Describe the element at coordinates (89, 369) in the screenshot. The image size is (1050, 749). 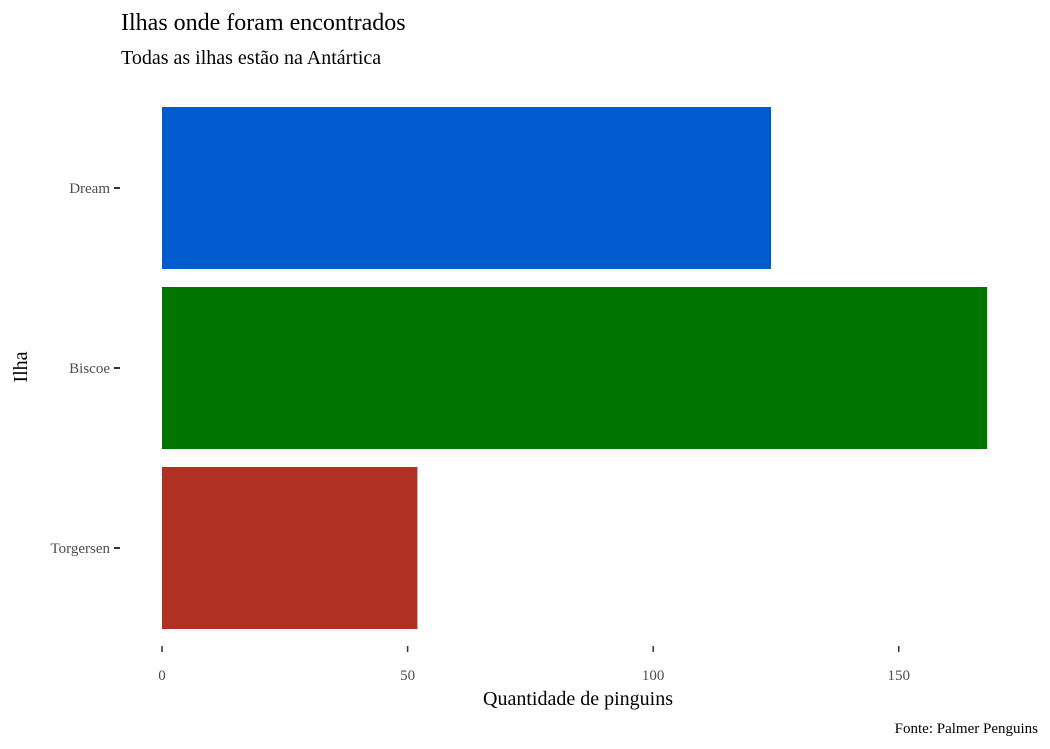
I see `y-tick-label-biscoe: Biscoe` at that location.